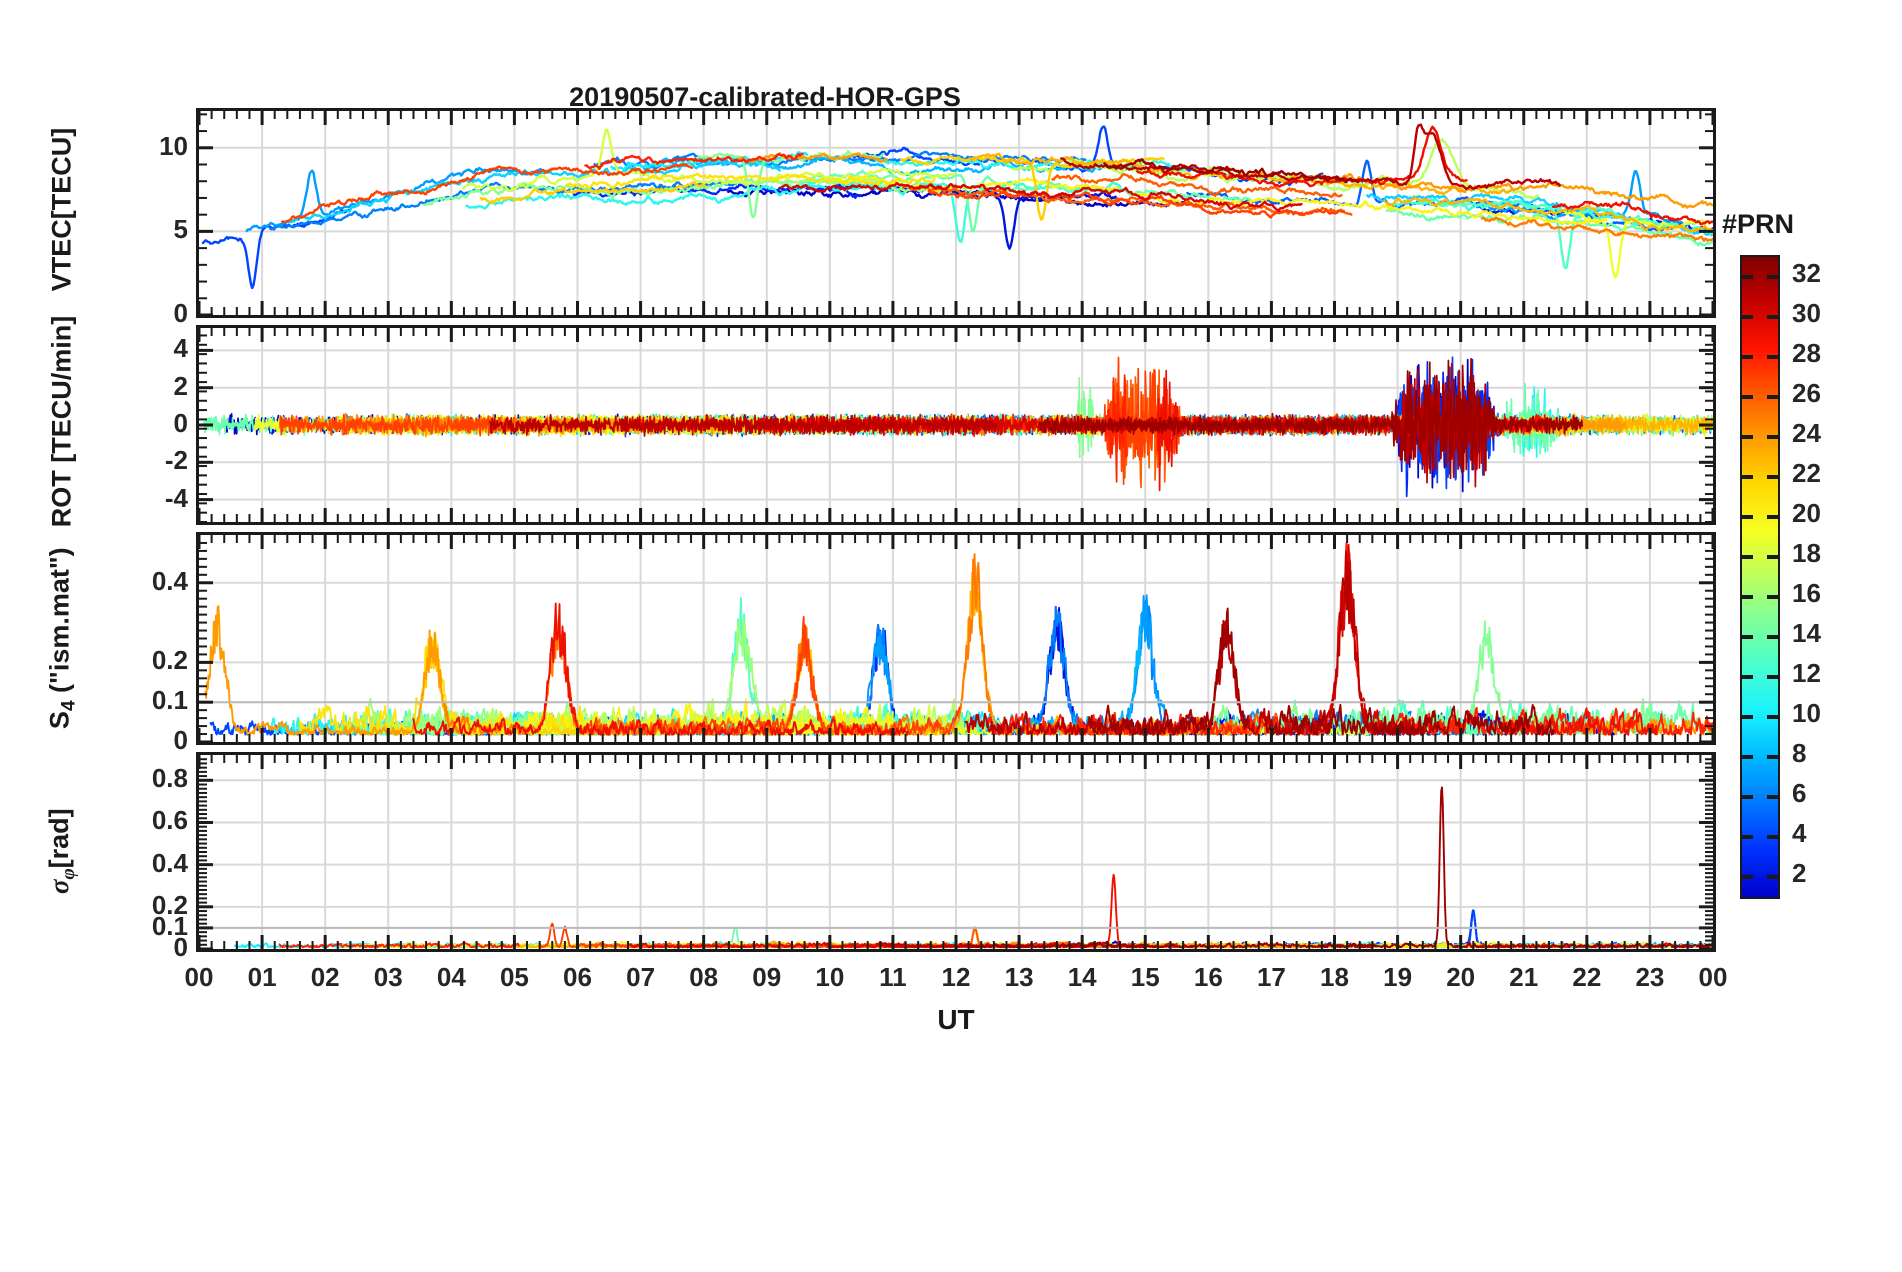 Image resolution: width=1902 pixels, height=1272 pixels. I want to click on x-tick-label: 03, so click(388, 977).